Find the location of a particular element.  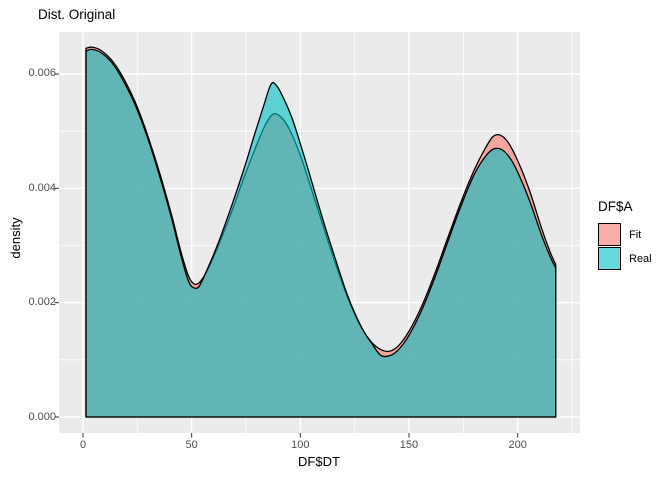

y-tick-label: 0.004 is located at coordinates (42, 187).